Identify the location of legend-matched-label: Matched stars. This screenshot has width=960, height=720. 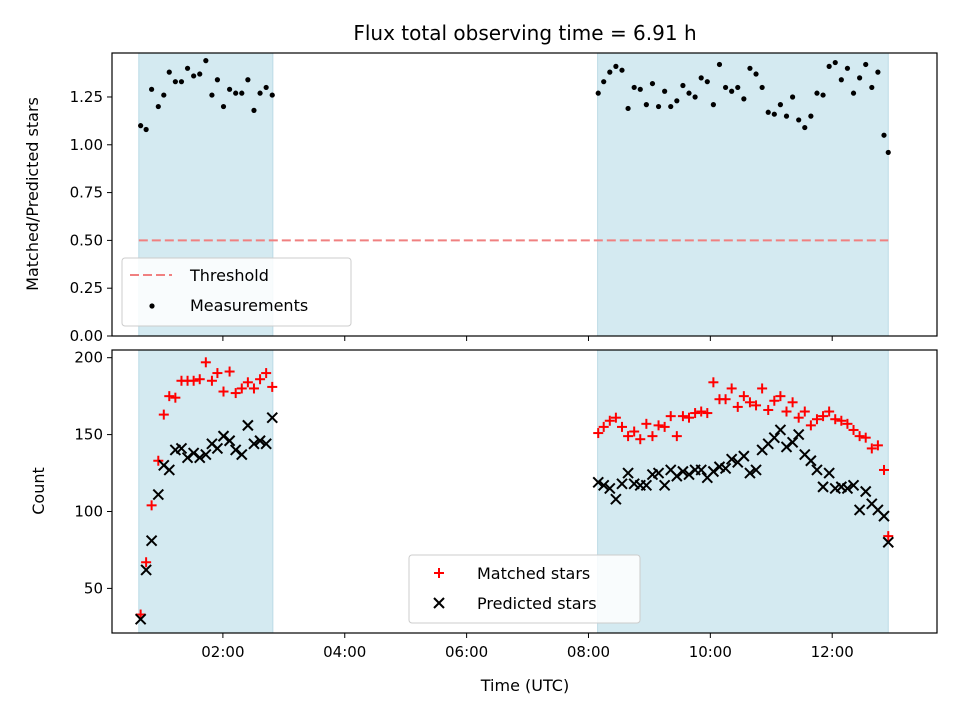
(533, 573).